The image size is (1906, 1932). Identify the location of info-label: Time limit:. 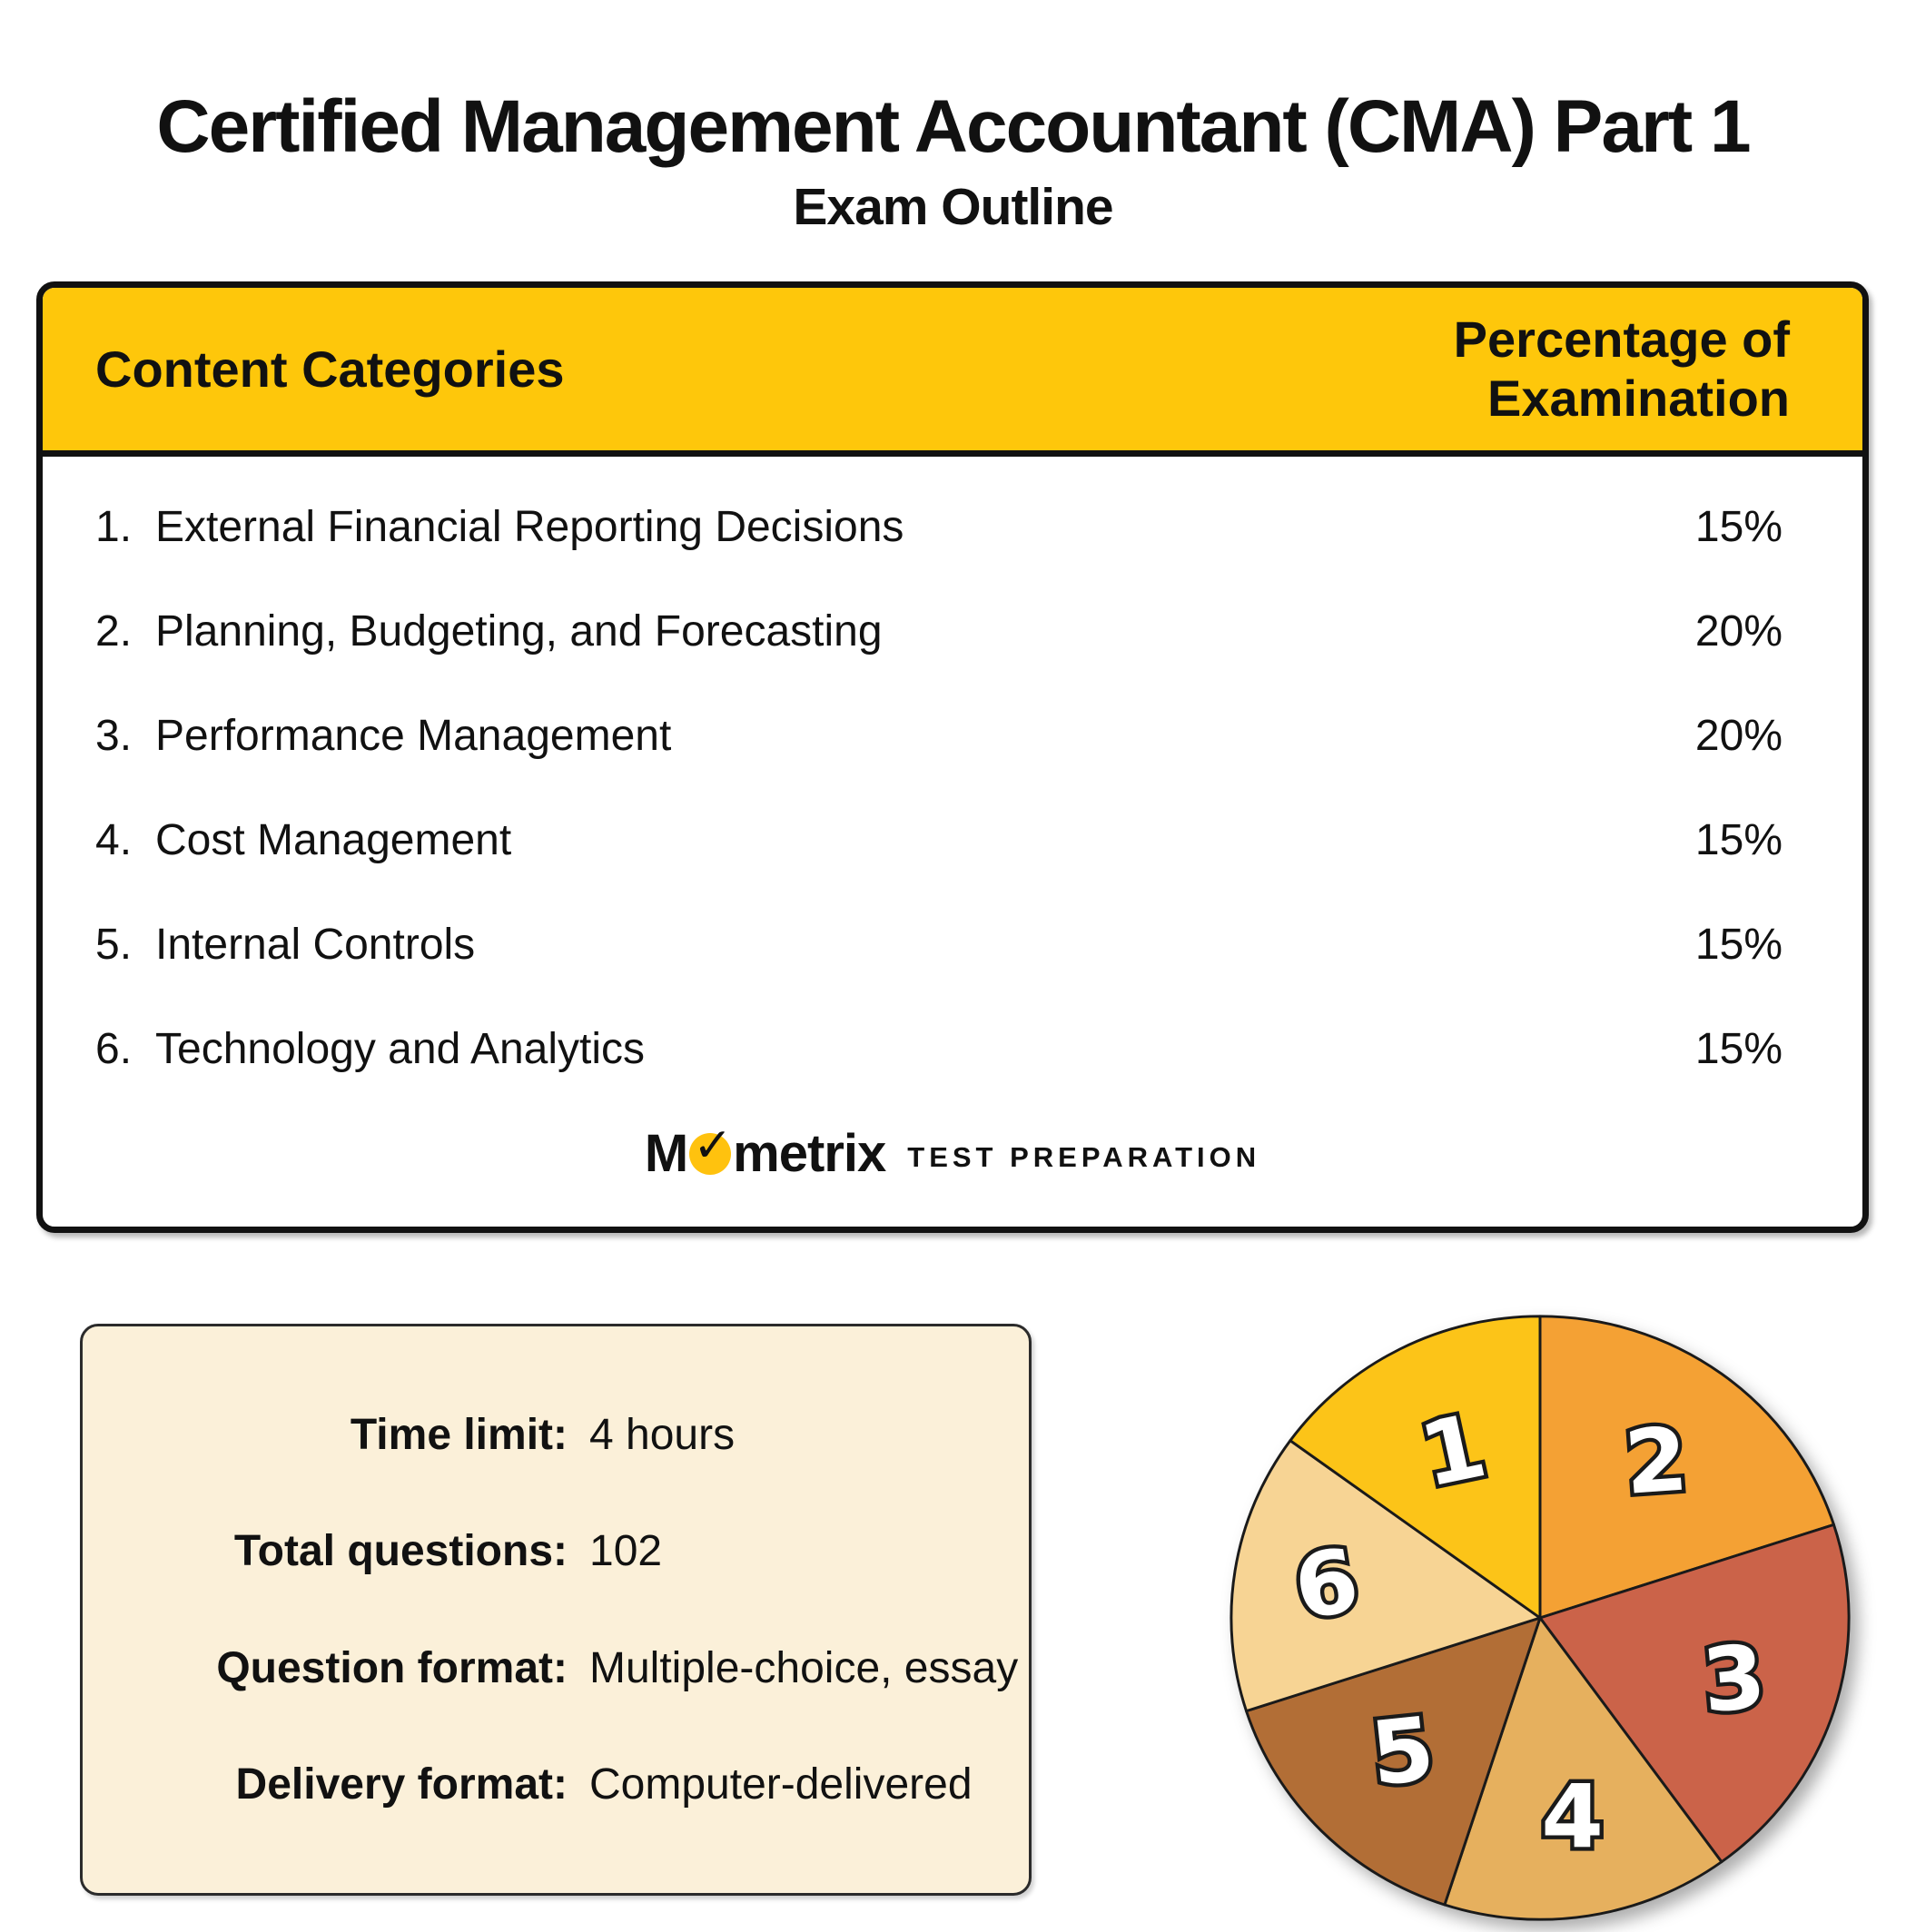
(459, 1435).